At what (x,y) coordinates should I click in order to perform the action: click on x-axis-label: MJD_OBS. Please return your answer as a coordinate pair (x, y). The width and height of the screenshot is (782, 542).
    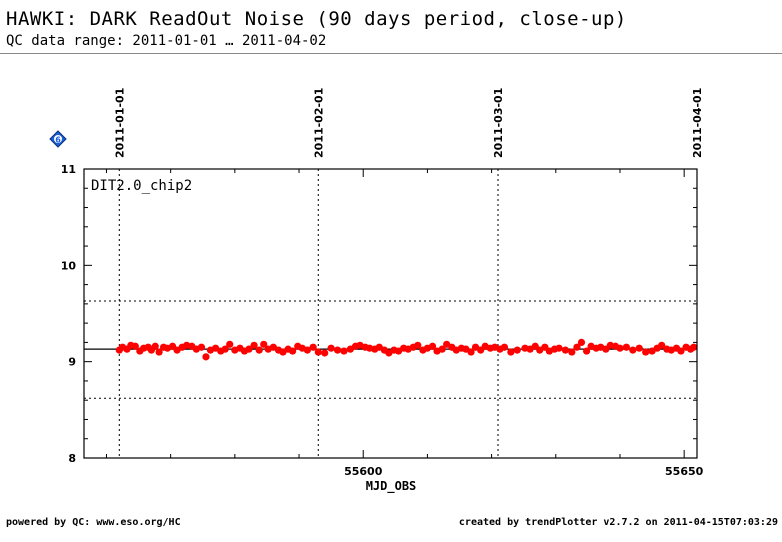
    Looking at the image, I should click on (391, 486).